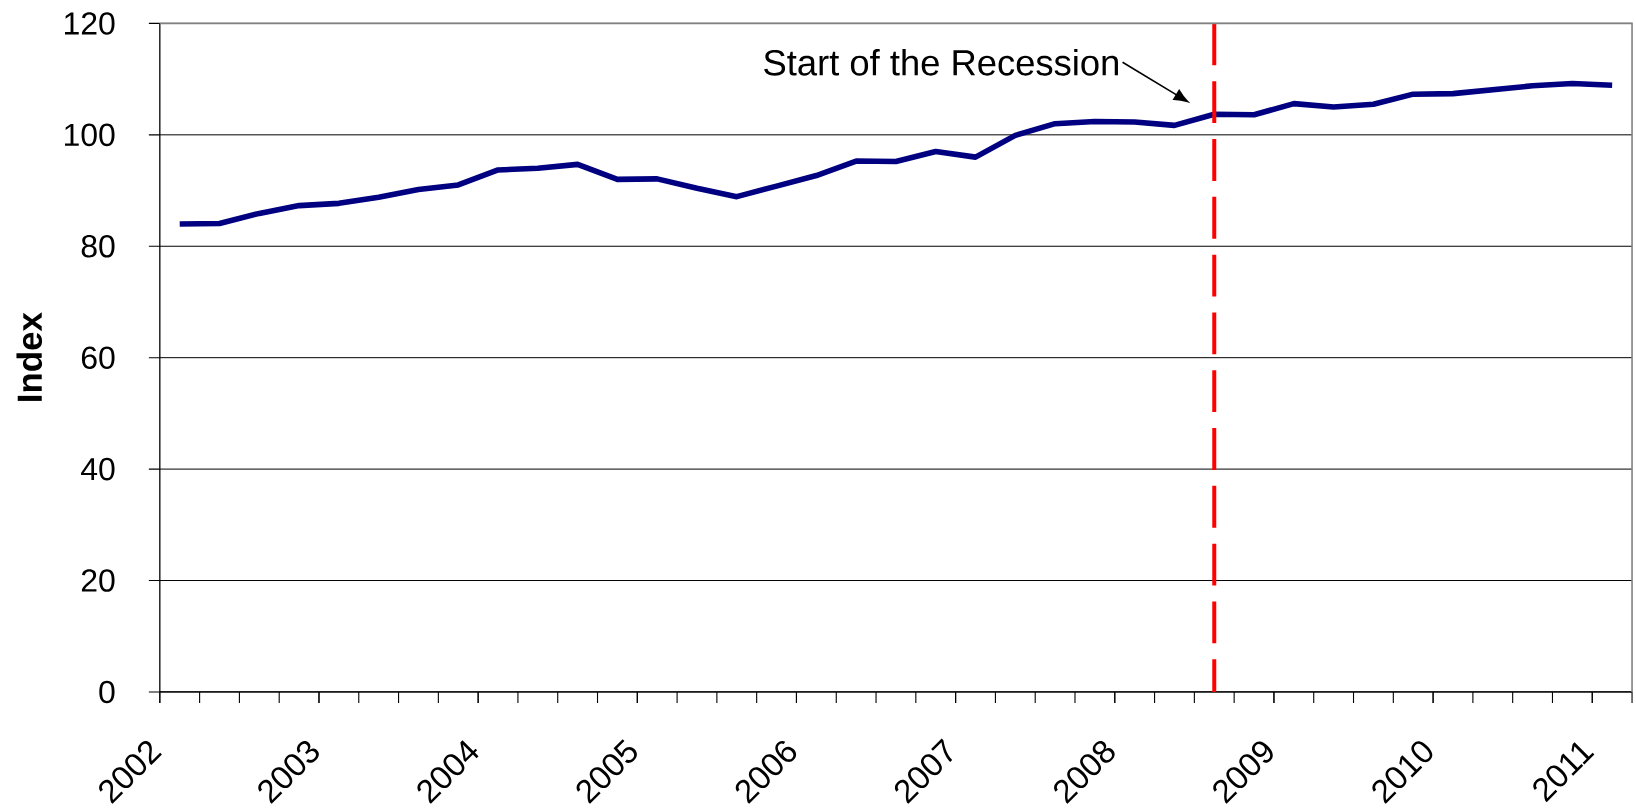  I want to click on y-tick-label: 120, so click(90, 23).